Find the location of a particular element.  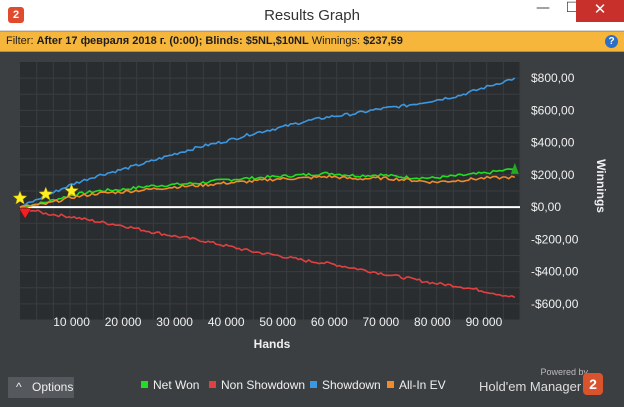

x-tick-label: 50 000 is located at coordinates (277, 322).